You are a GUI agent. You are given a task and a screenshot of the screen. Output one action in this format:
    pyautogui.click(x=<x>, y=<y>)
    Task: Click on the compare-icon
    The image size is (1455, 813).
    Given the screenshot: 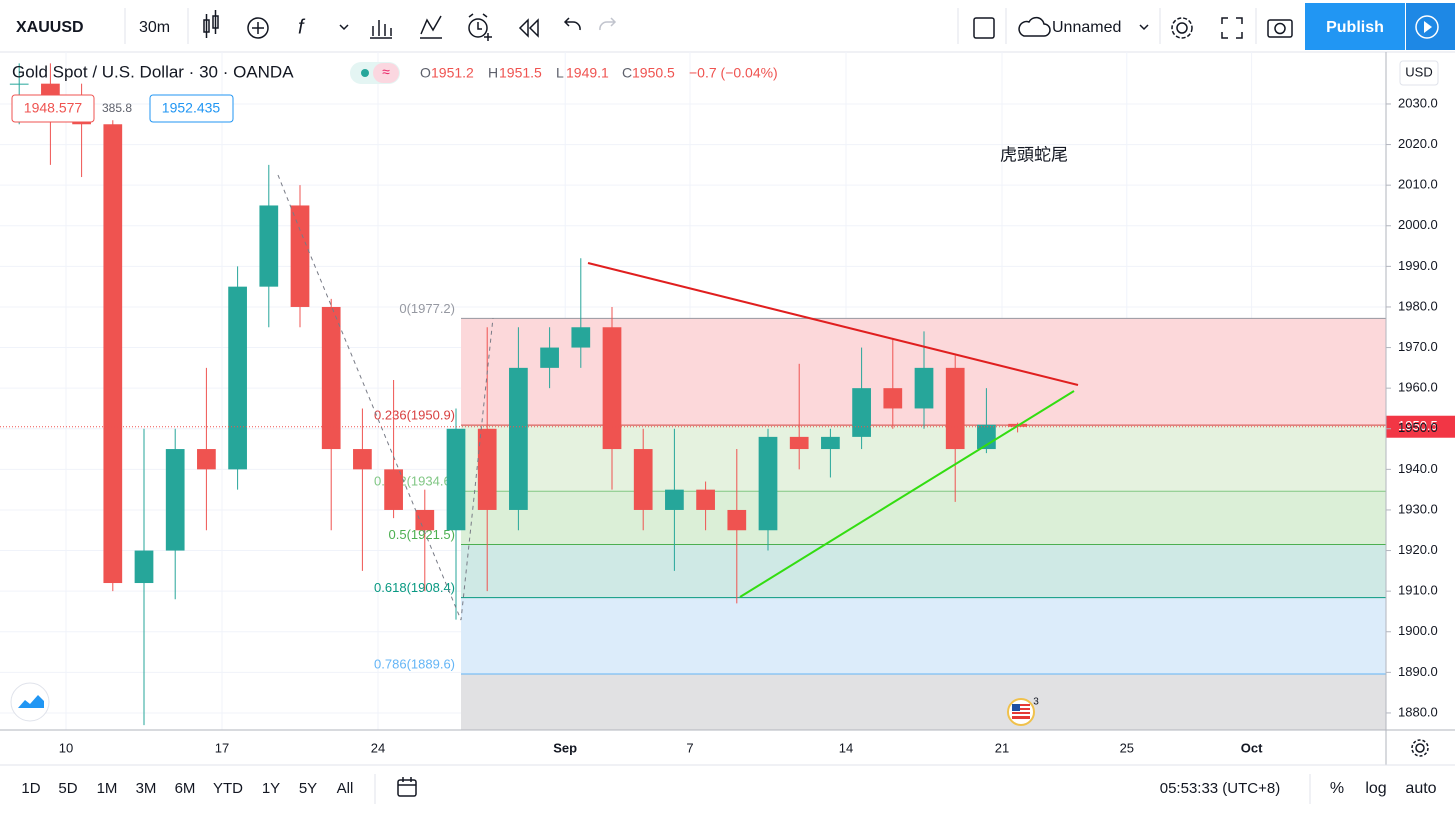 What is the action you would take?
    pyautogui.click(x=258, y=28)
    